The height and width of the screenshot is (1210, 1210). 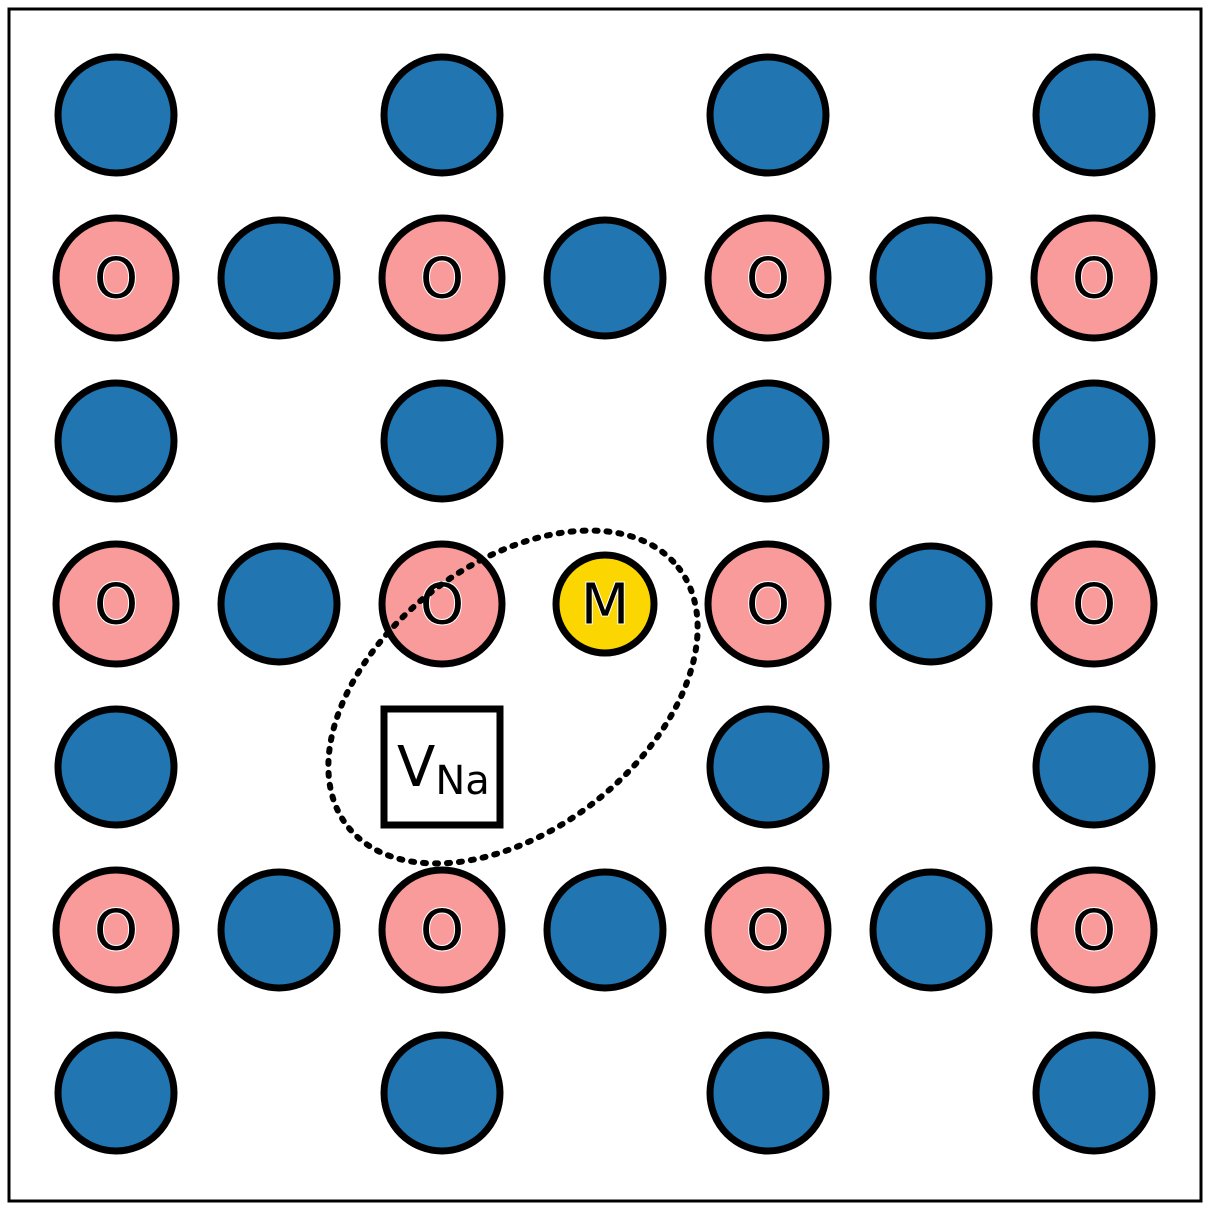 I want to click on vacancy-label: VNa, so click(x=443, y=769).